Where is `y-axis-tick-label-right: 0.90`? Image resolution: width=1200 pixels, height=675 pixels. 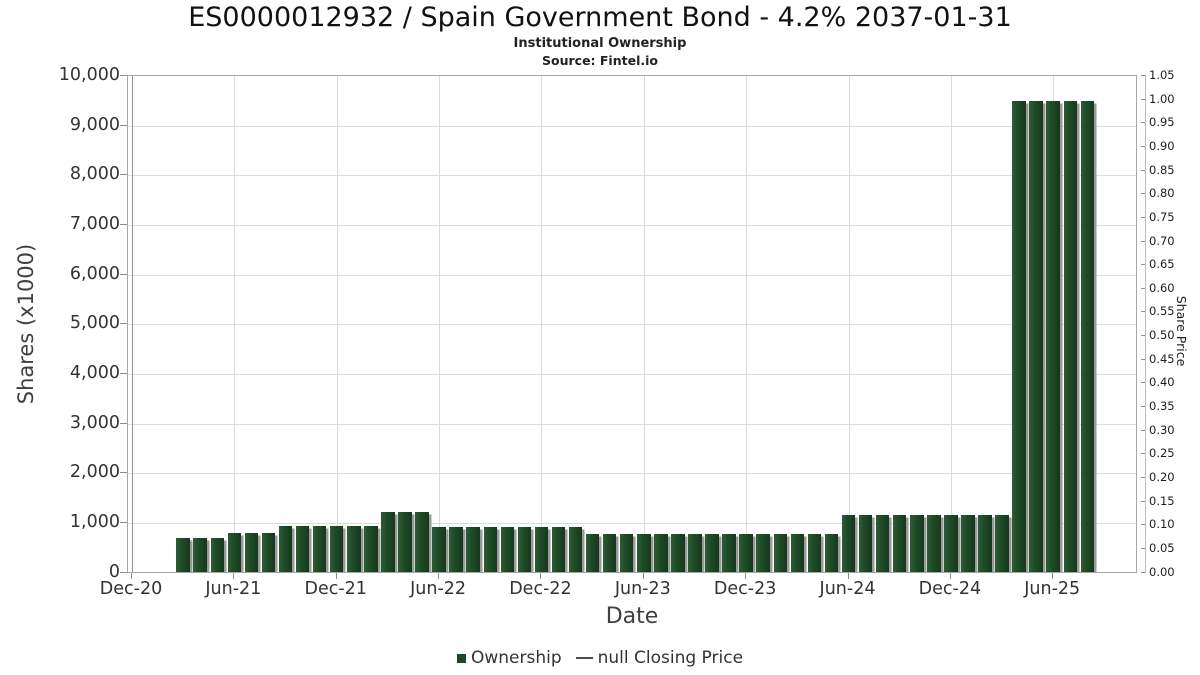
y-axis-tick-label-right: 0.90 is located at coordinates (1162, 145).